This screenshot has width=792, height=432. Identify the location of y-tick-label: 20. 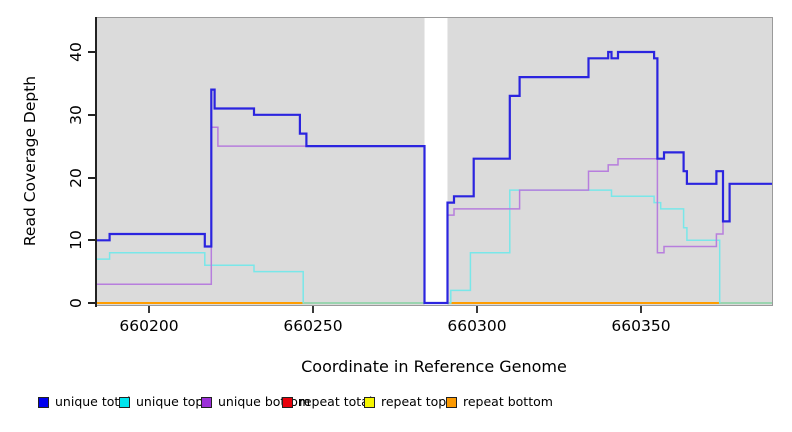
(76, 177).